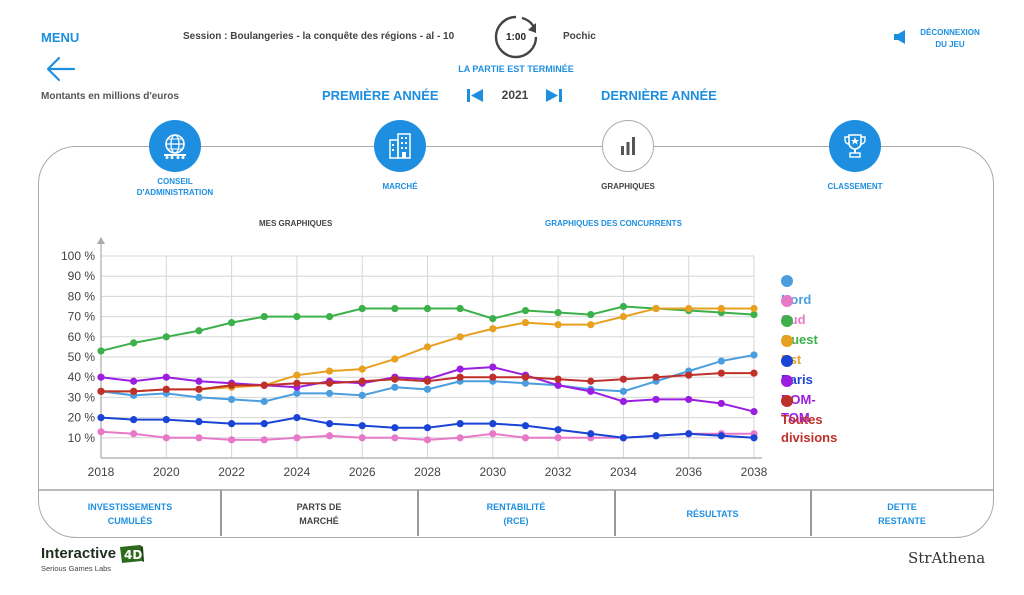 The image size is (1024, 595). What do you see at coordinates (82, 418) in the screenshot?
I see `y-tick-label: 20 %` at bounding box center [82, 418].